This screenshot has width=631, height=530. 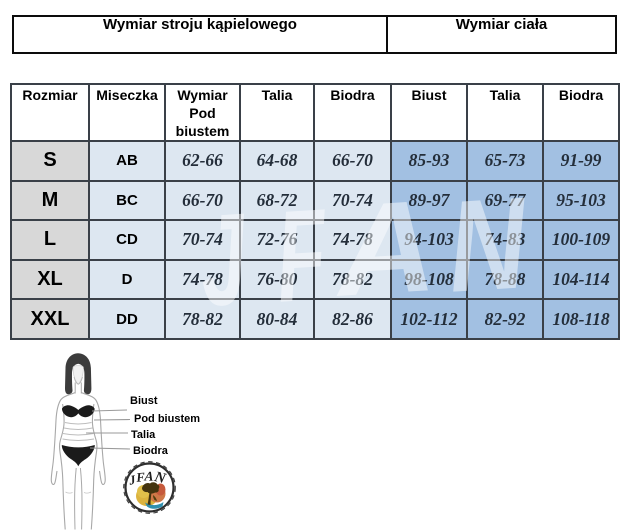 What do you see at coordinates (132, 480) in the screenshot?
I see `svg-text: J` at bounding box center [132, 480].